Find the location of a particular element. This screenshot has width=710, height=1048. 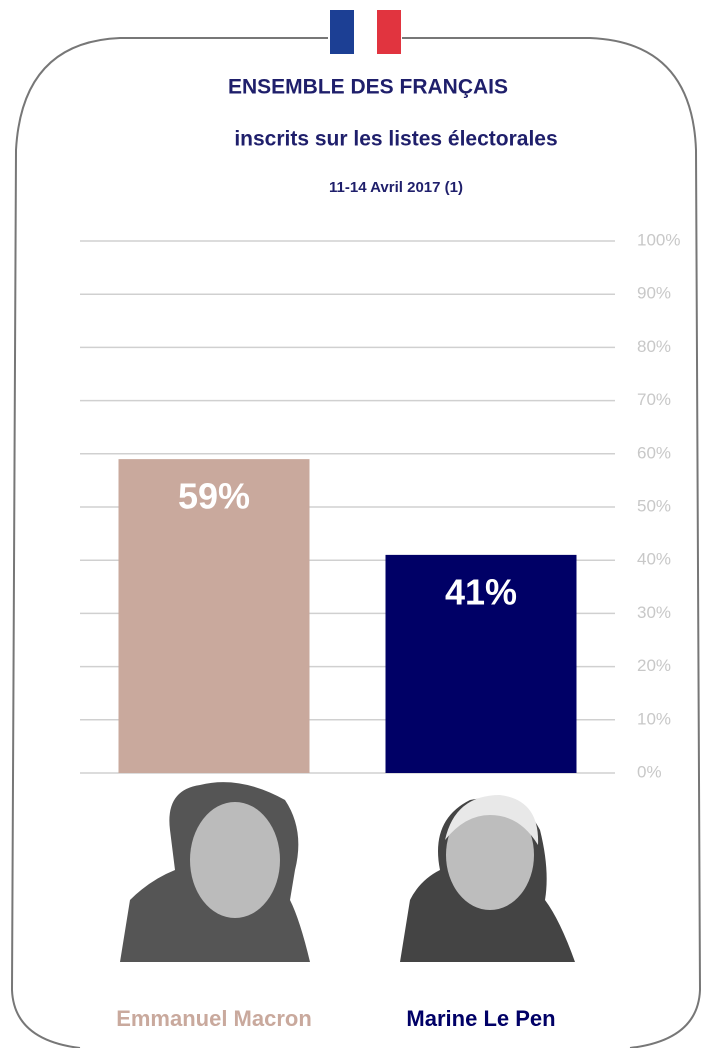

value-label: 59% is located at coordinates (214, 496).